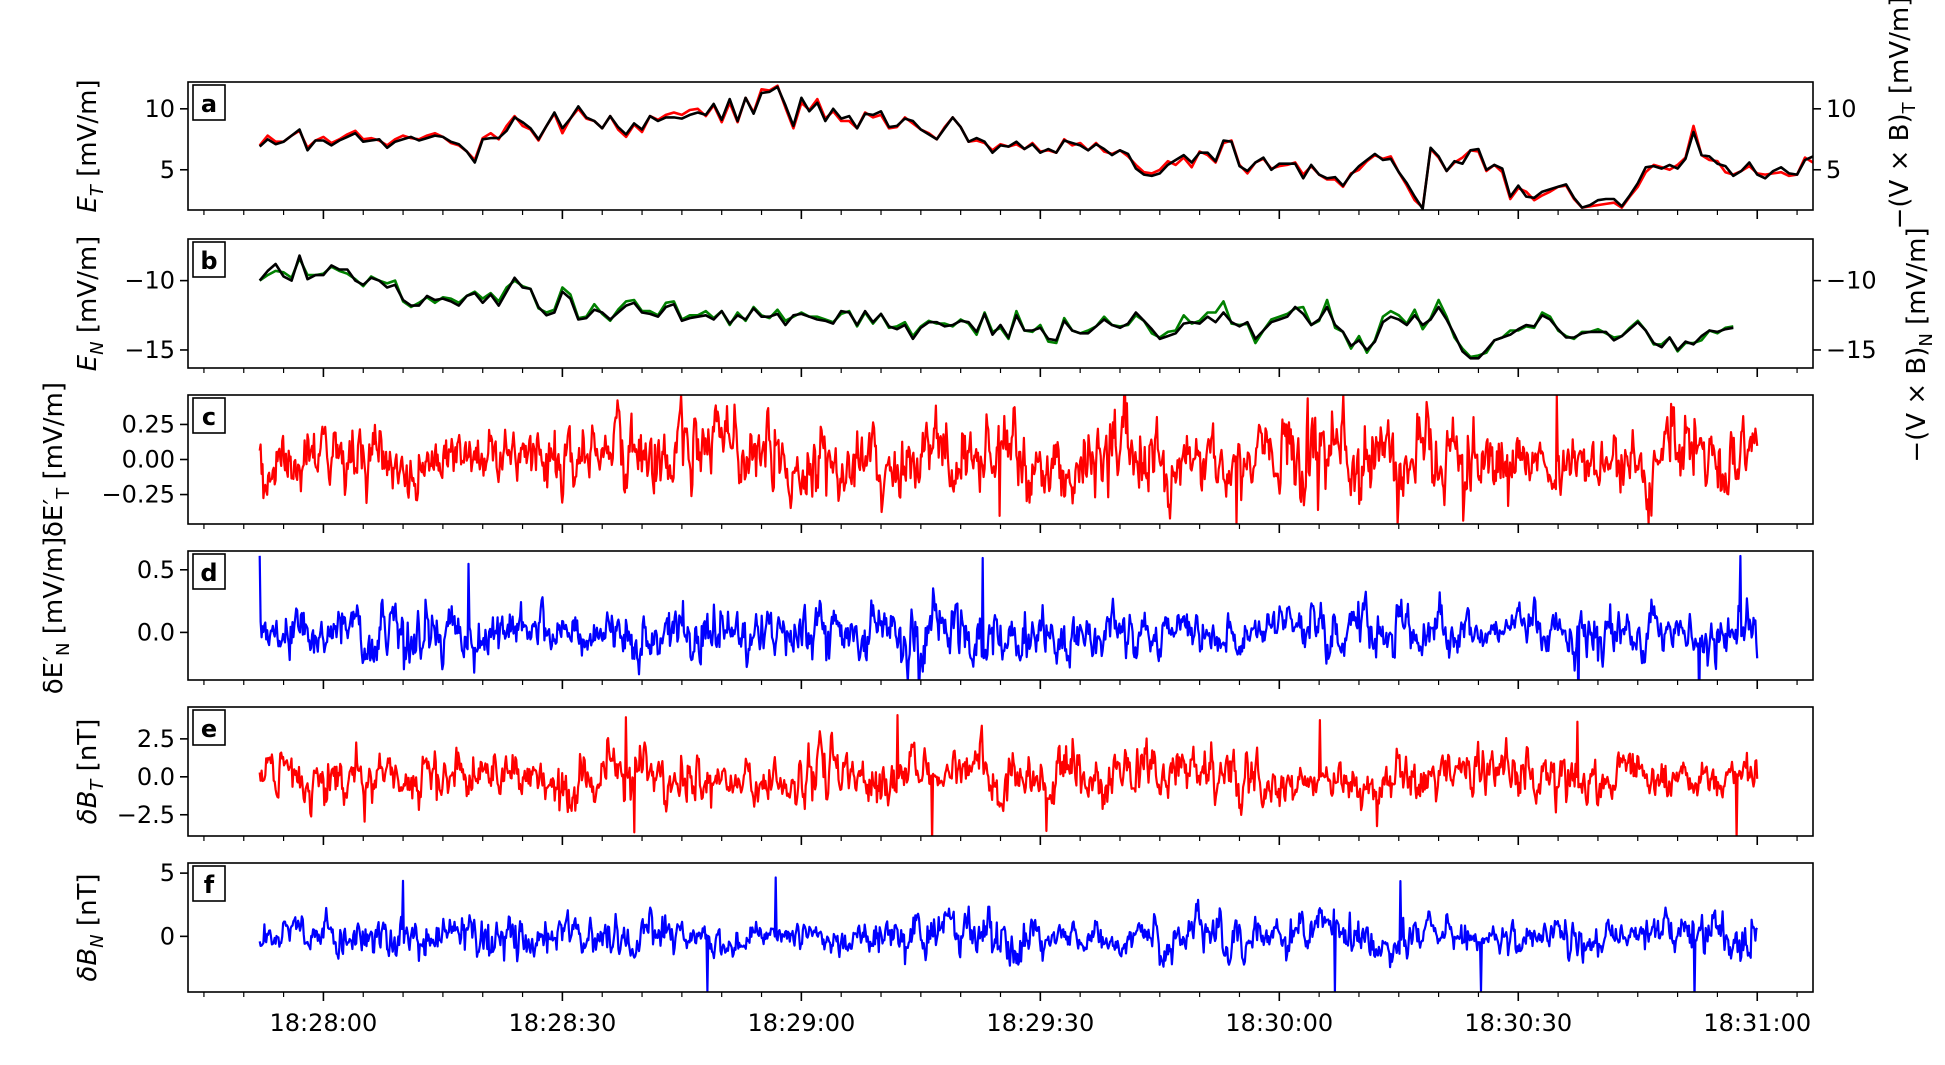 This screenshot has height=1065, width=1945. Describe the element at coordinates (138, 495) in the screenshot. I see `ytick-label: −0.25` at that location.